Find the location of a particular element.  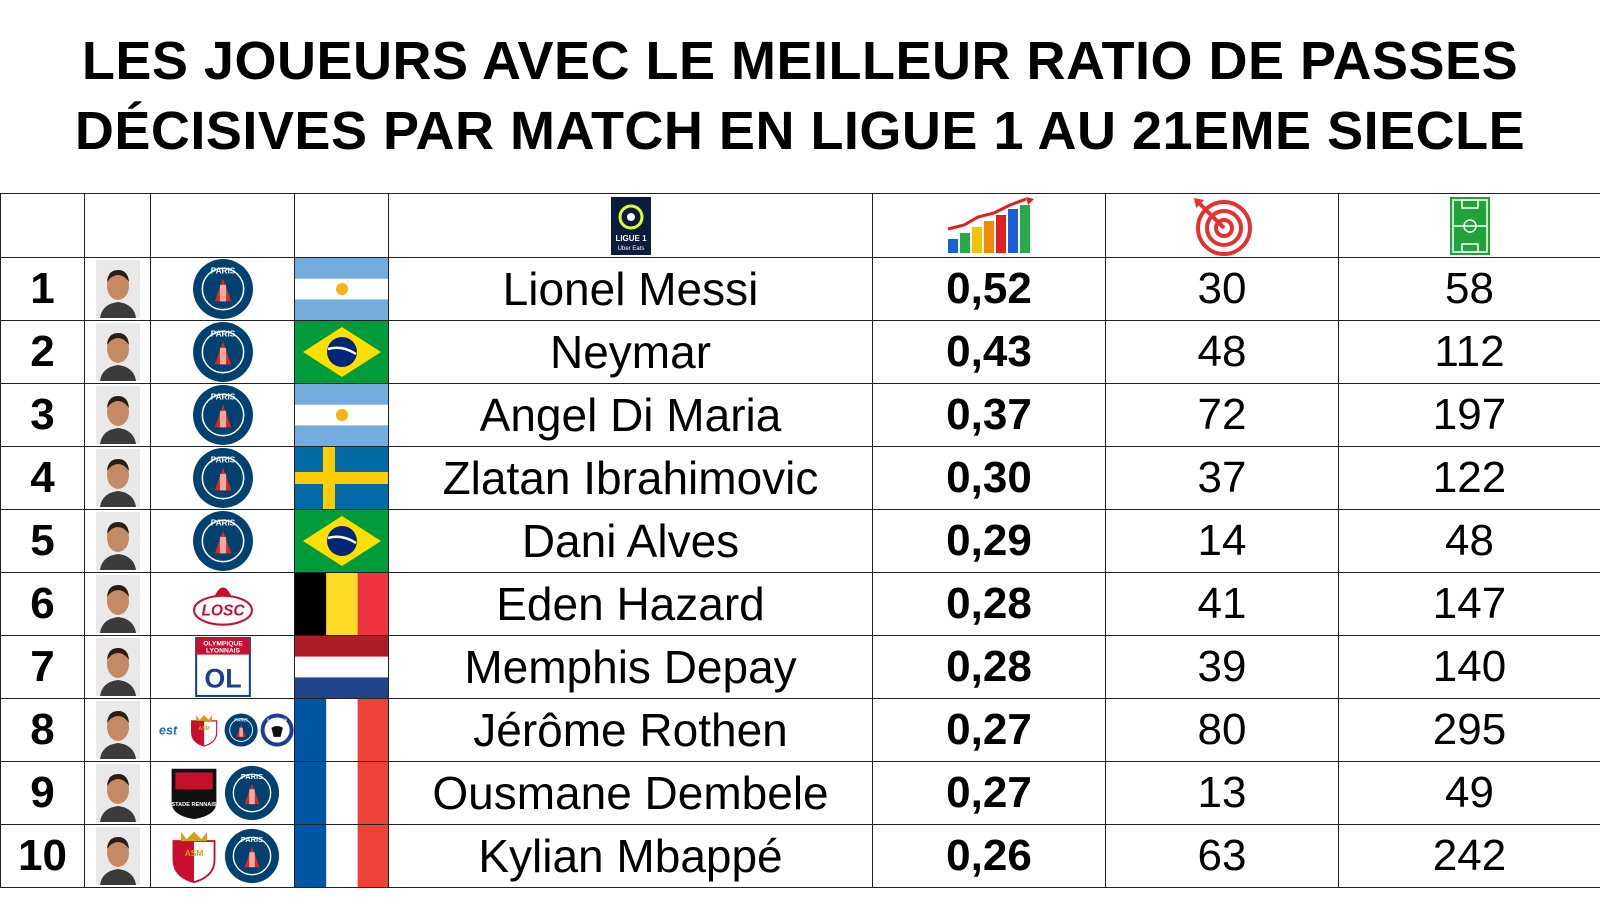

matches-count: 140 is located at coordinates (1469, 667).